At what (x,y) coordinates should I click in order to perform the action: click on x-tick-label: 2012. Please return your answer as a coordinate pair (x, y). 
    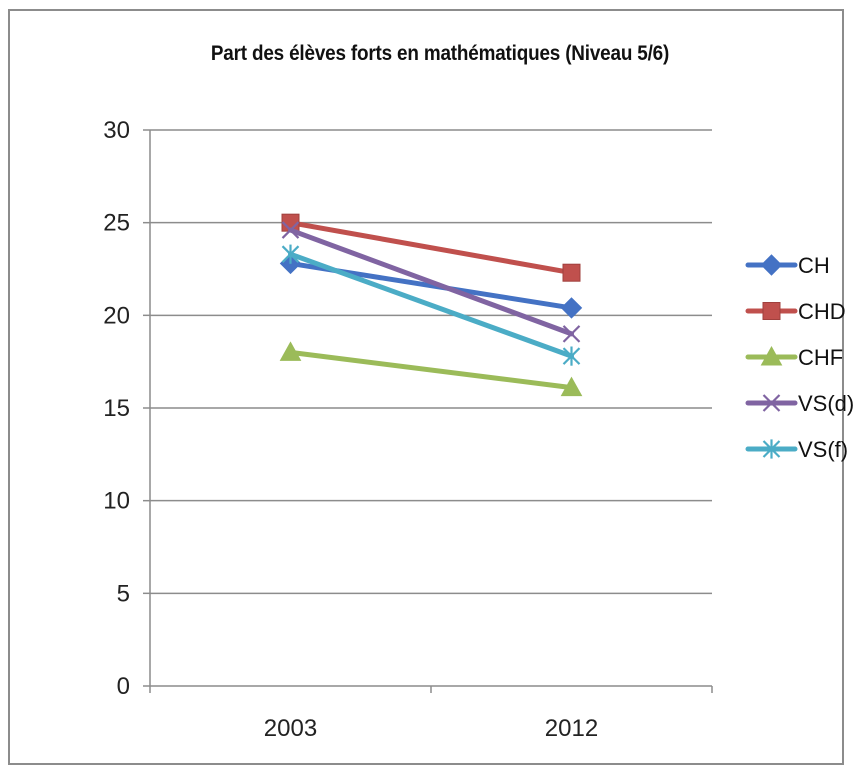
    Looking at the image, I should click on (571, 728).